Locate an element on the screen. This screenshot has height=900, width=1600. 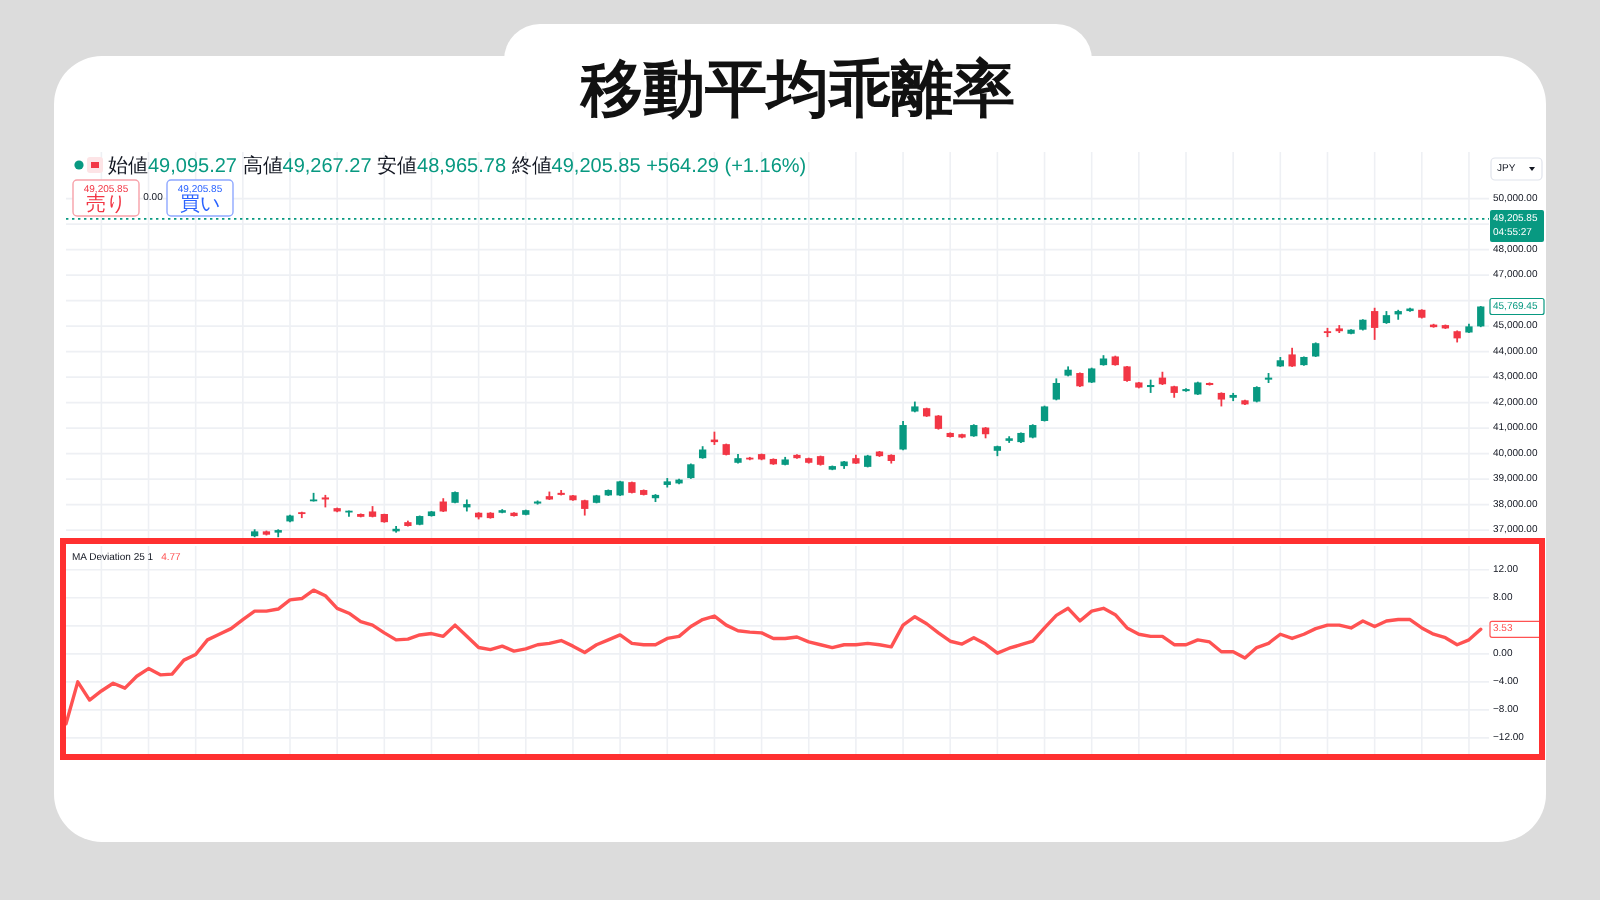
annotation: 売り is located at coordinates (106, 204).